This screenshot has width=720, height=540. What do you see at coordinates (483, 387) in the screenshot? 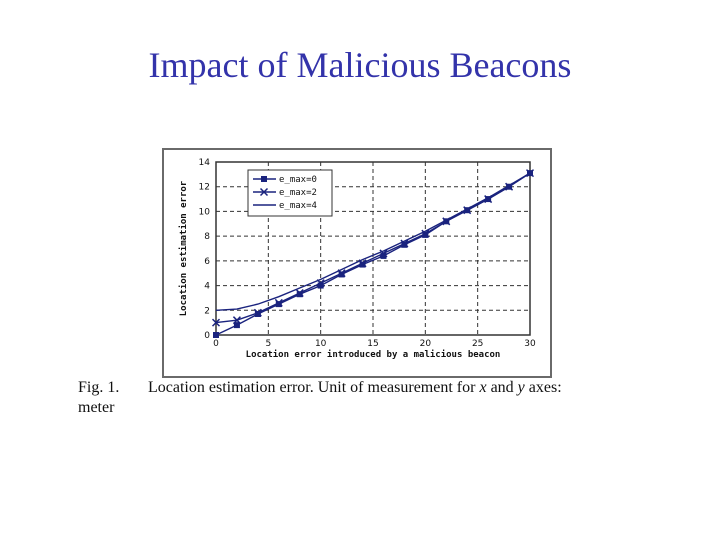
I see `caption-x-symbol: x` at bounding box center [483, 387].